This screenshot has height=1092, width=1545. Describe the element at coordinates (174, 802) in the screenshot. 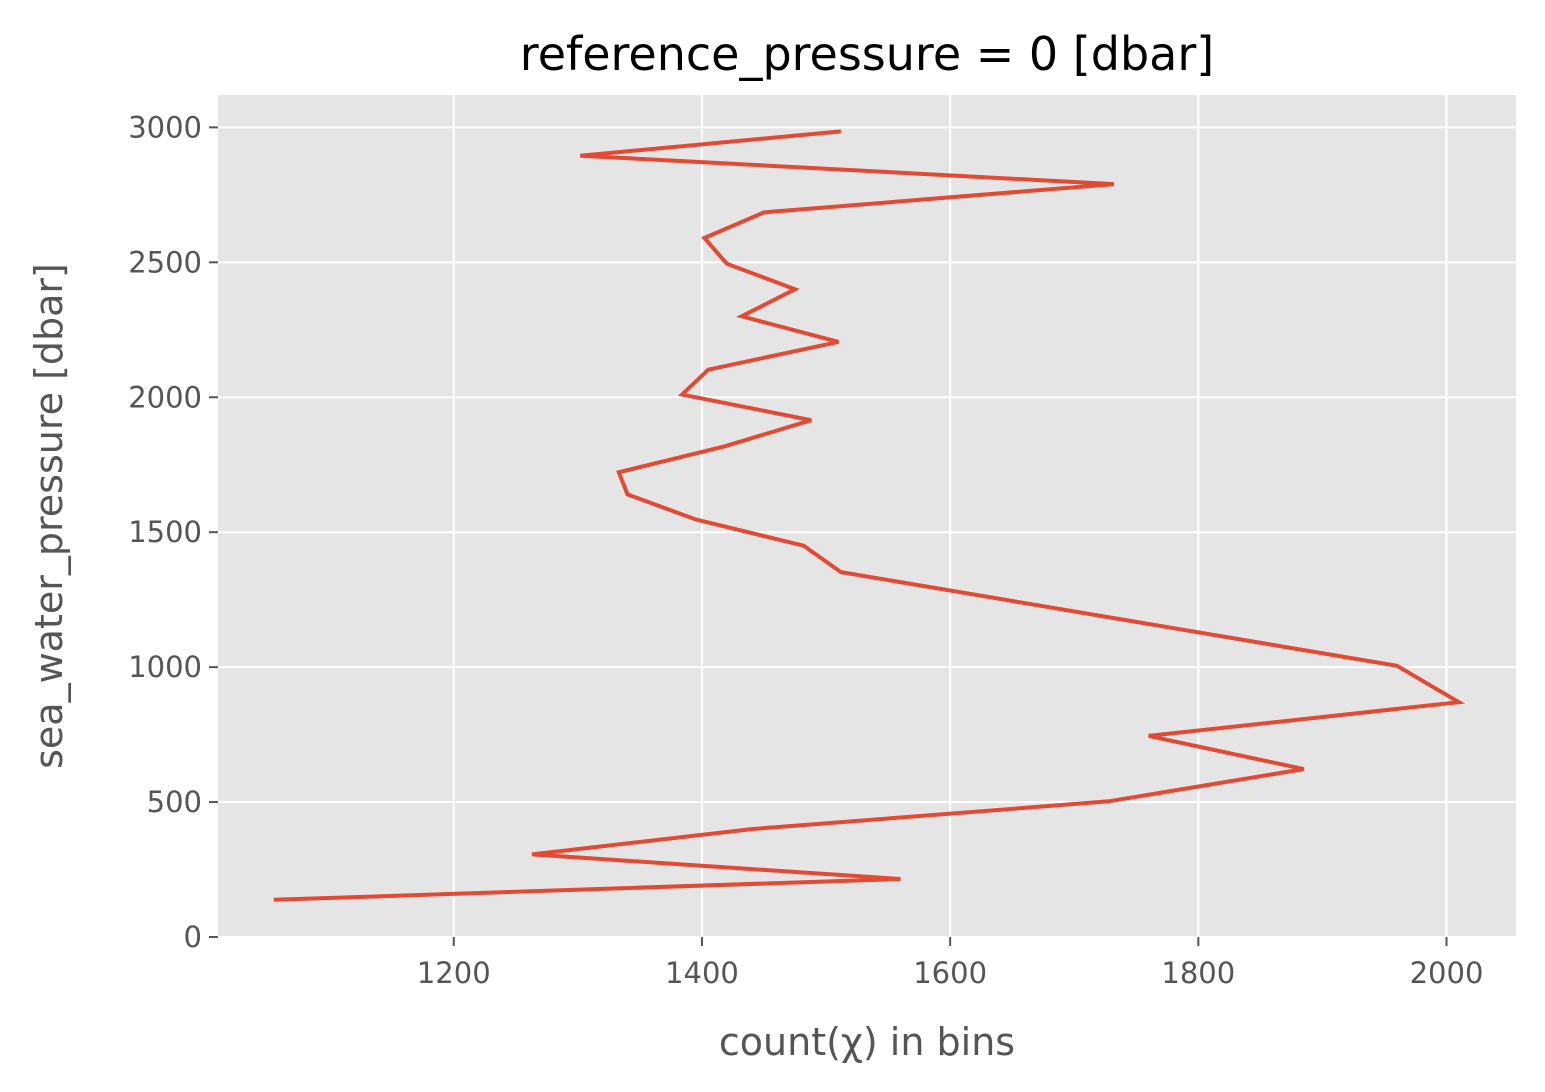

I see `y-tick-label: 500` at that location.